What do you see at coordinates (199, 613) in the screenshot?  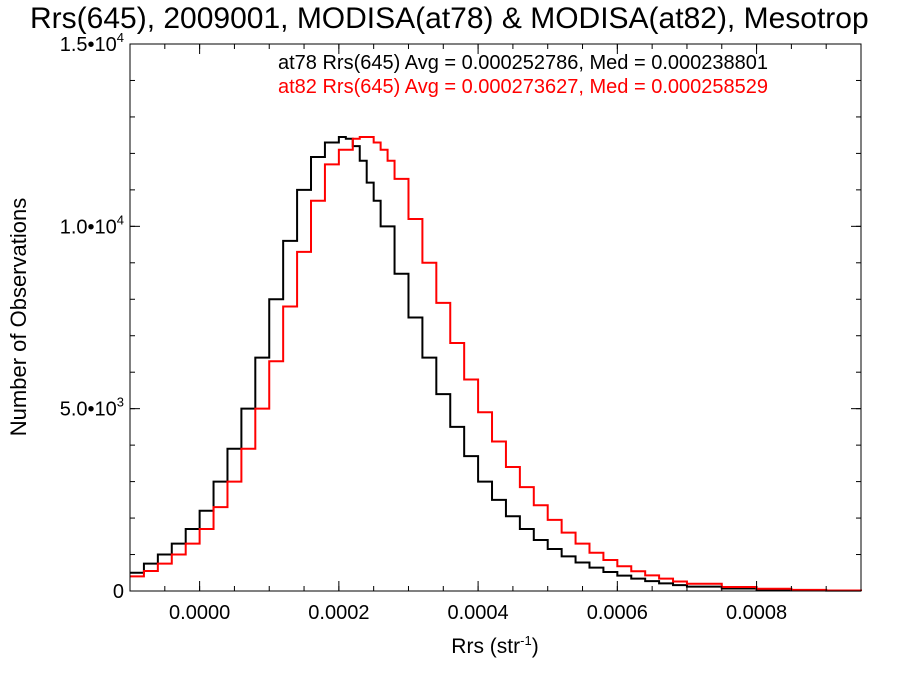 I see `x-tick-label: 0.0000` at bounding box center [199, 613].